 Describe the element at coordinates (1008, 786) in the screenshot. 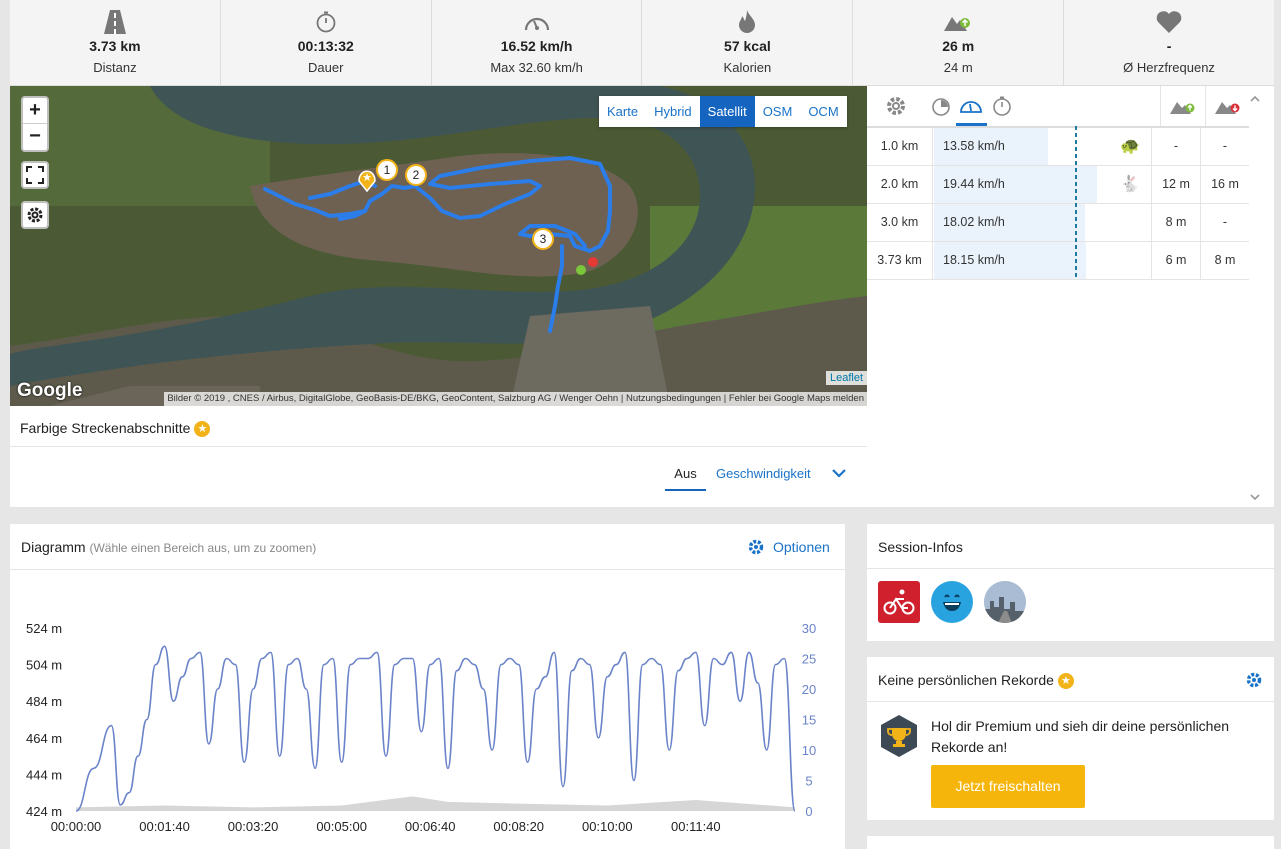

I see `unlock-premium-button: Jetzt freischalten` at that location.